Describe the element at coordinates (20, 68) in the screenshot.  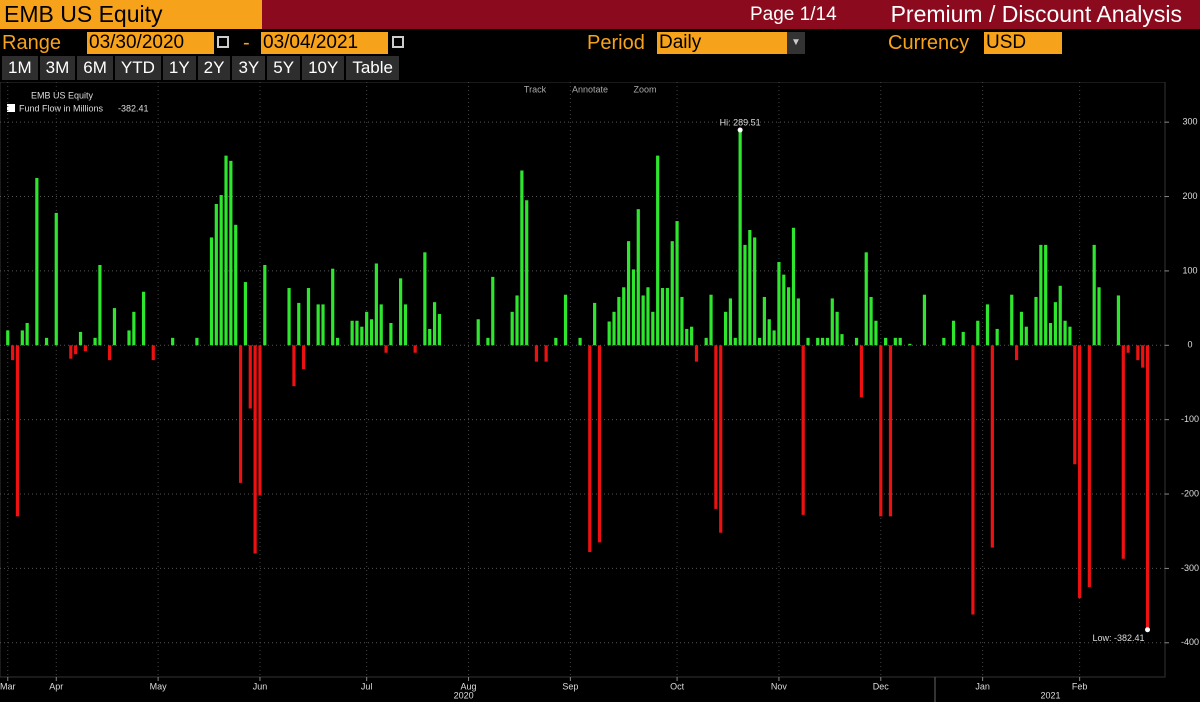
I see `period-button: 1M` at that location.